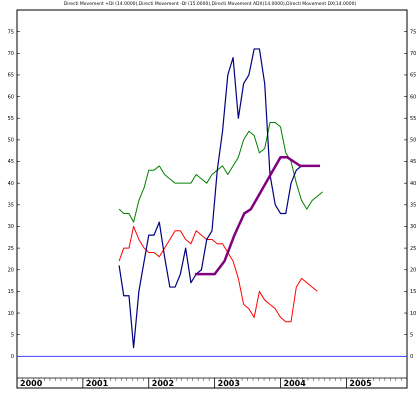  I want to click on right-y-tick-label: 40, so click(413, 184).